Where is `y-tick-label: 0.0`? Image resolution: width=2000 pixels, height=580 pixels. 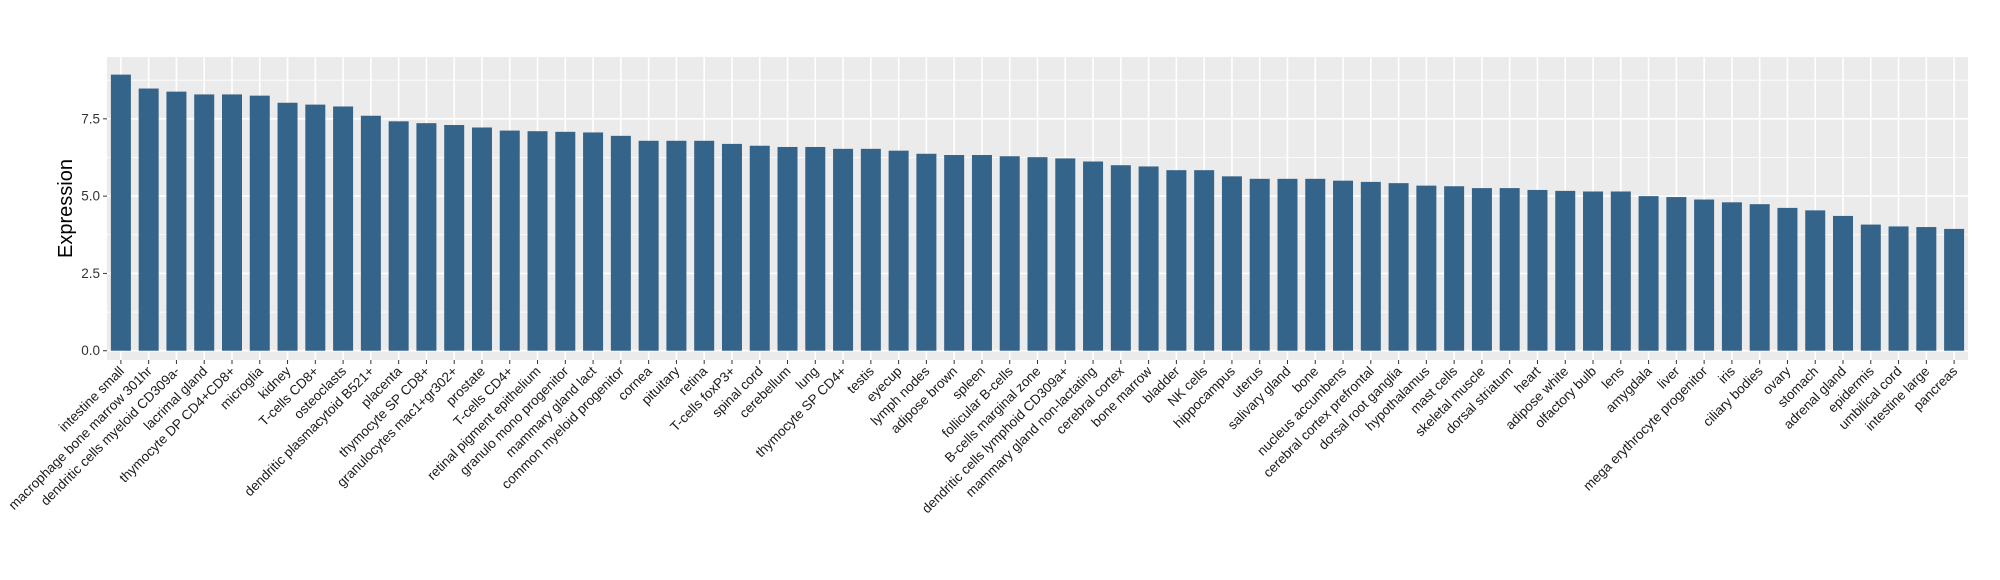 y-tick-label: 0.0 is located at coordinates (90, 350).